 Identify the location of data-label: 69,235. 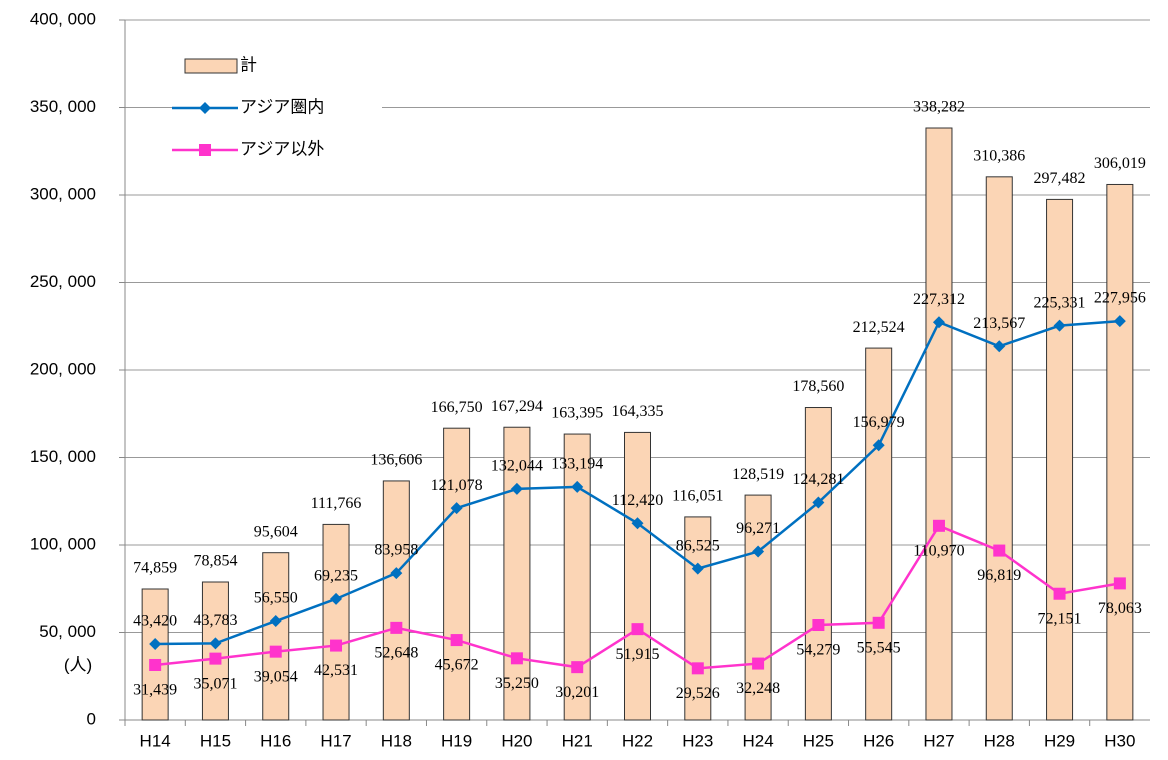
(336, 576).